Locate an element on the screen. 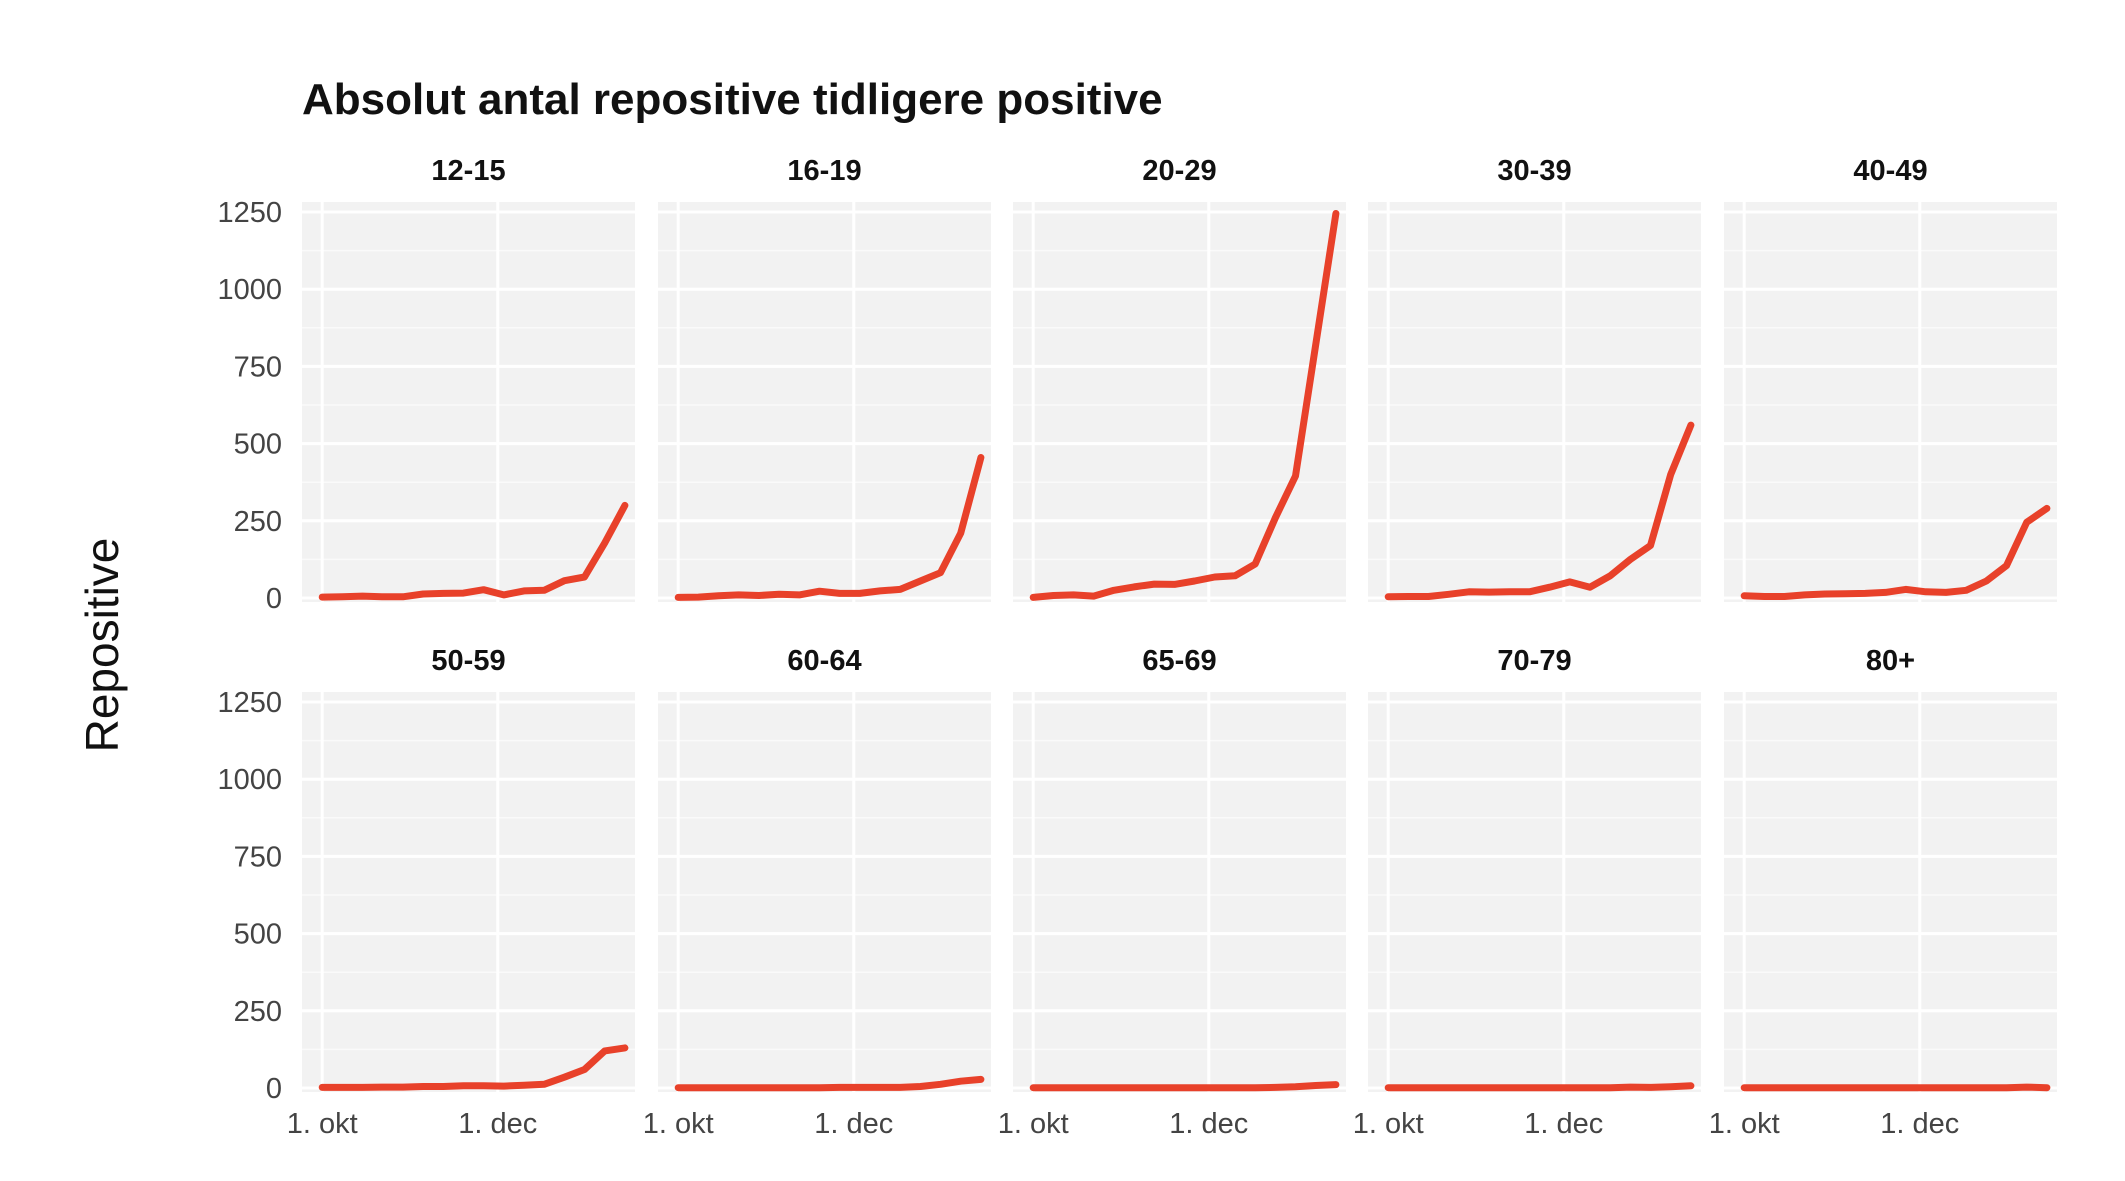 This screenshot has height=1181, width=2125. panel-50-59: 50-59 0 250 500 750 1000 1250 1. okt 1. dec is located at coordinates (426, 892).